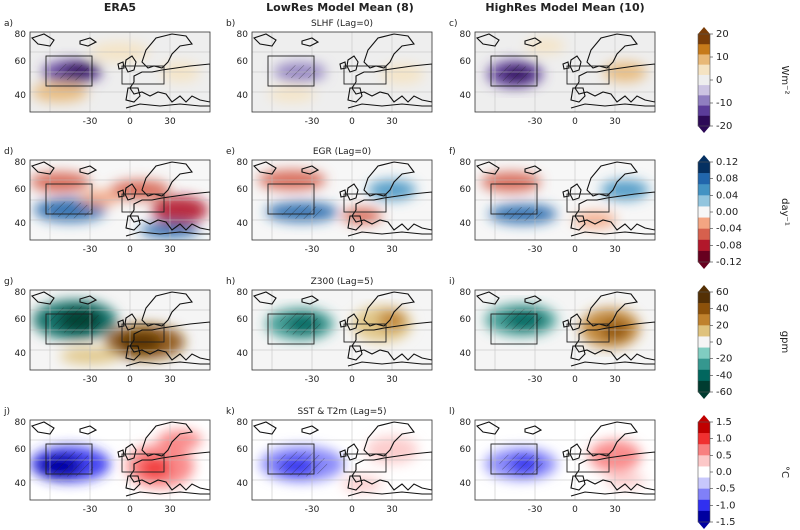 The image size is (800, 530). I want to click on map-panel-f: 80 60 40 -30 0 30 f), so click(552, 201).